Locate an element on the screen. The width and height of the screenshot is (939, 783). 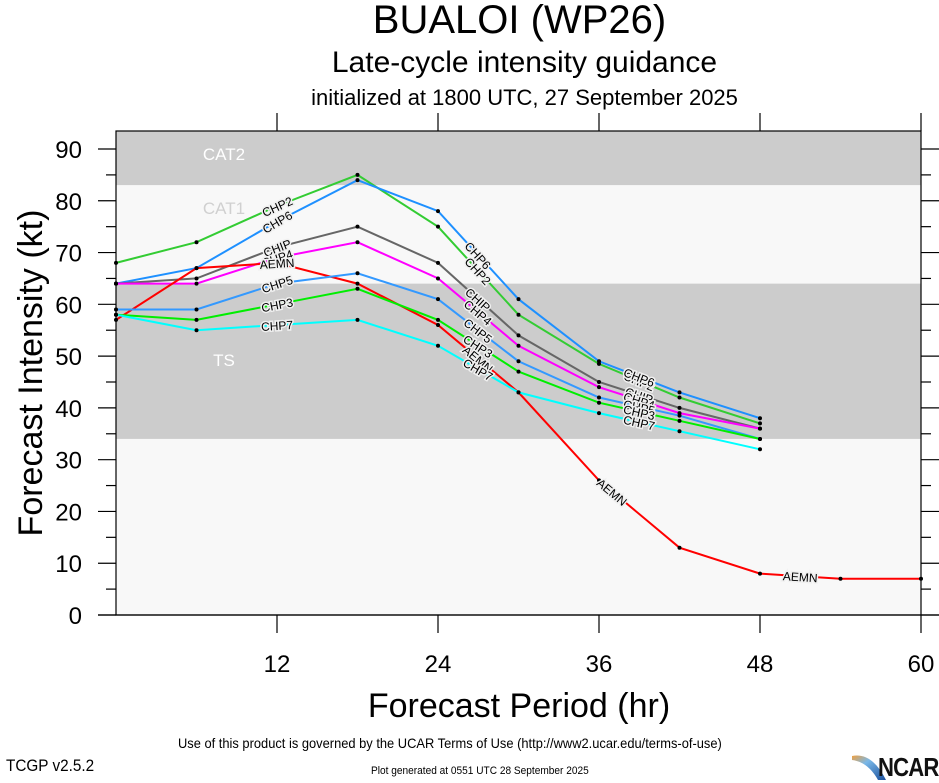
y-tick-label: 40 is located at coordinates (68, 409).